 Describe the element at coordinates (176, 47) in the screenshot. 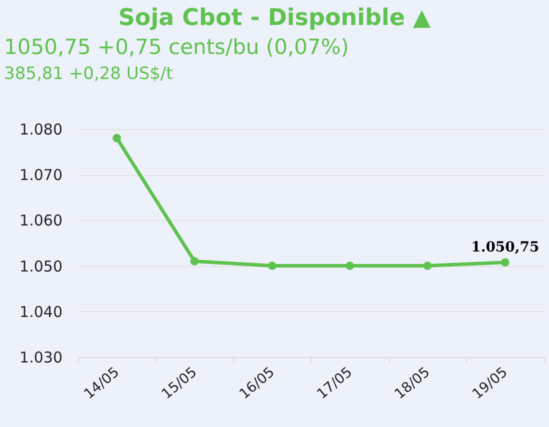

I see `chart-subtitle: 1050,75 +0,75 cents/bu (0,07%)` at that location.